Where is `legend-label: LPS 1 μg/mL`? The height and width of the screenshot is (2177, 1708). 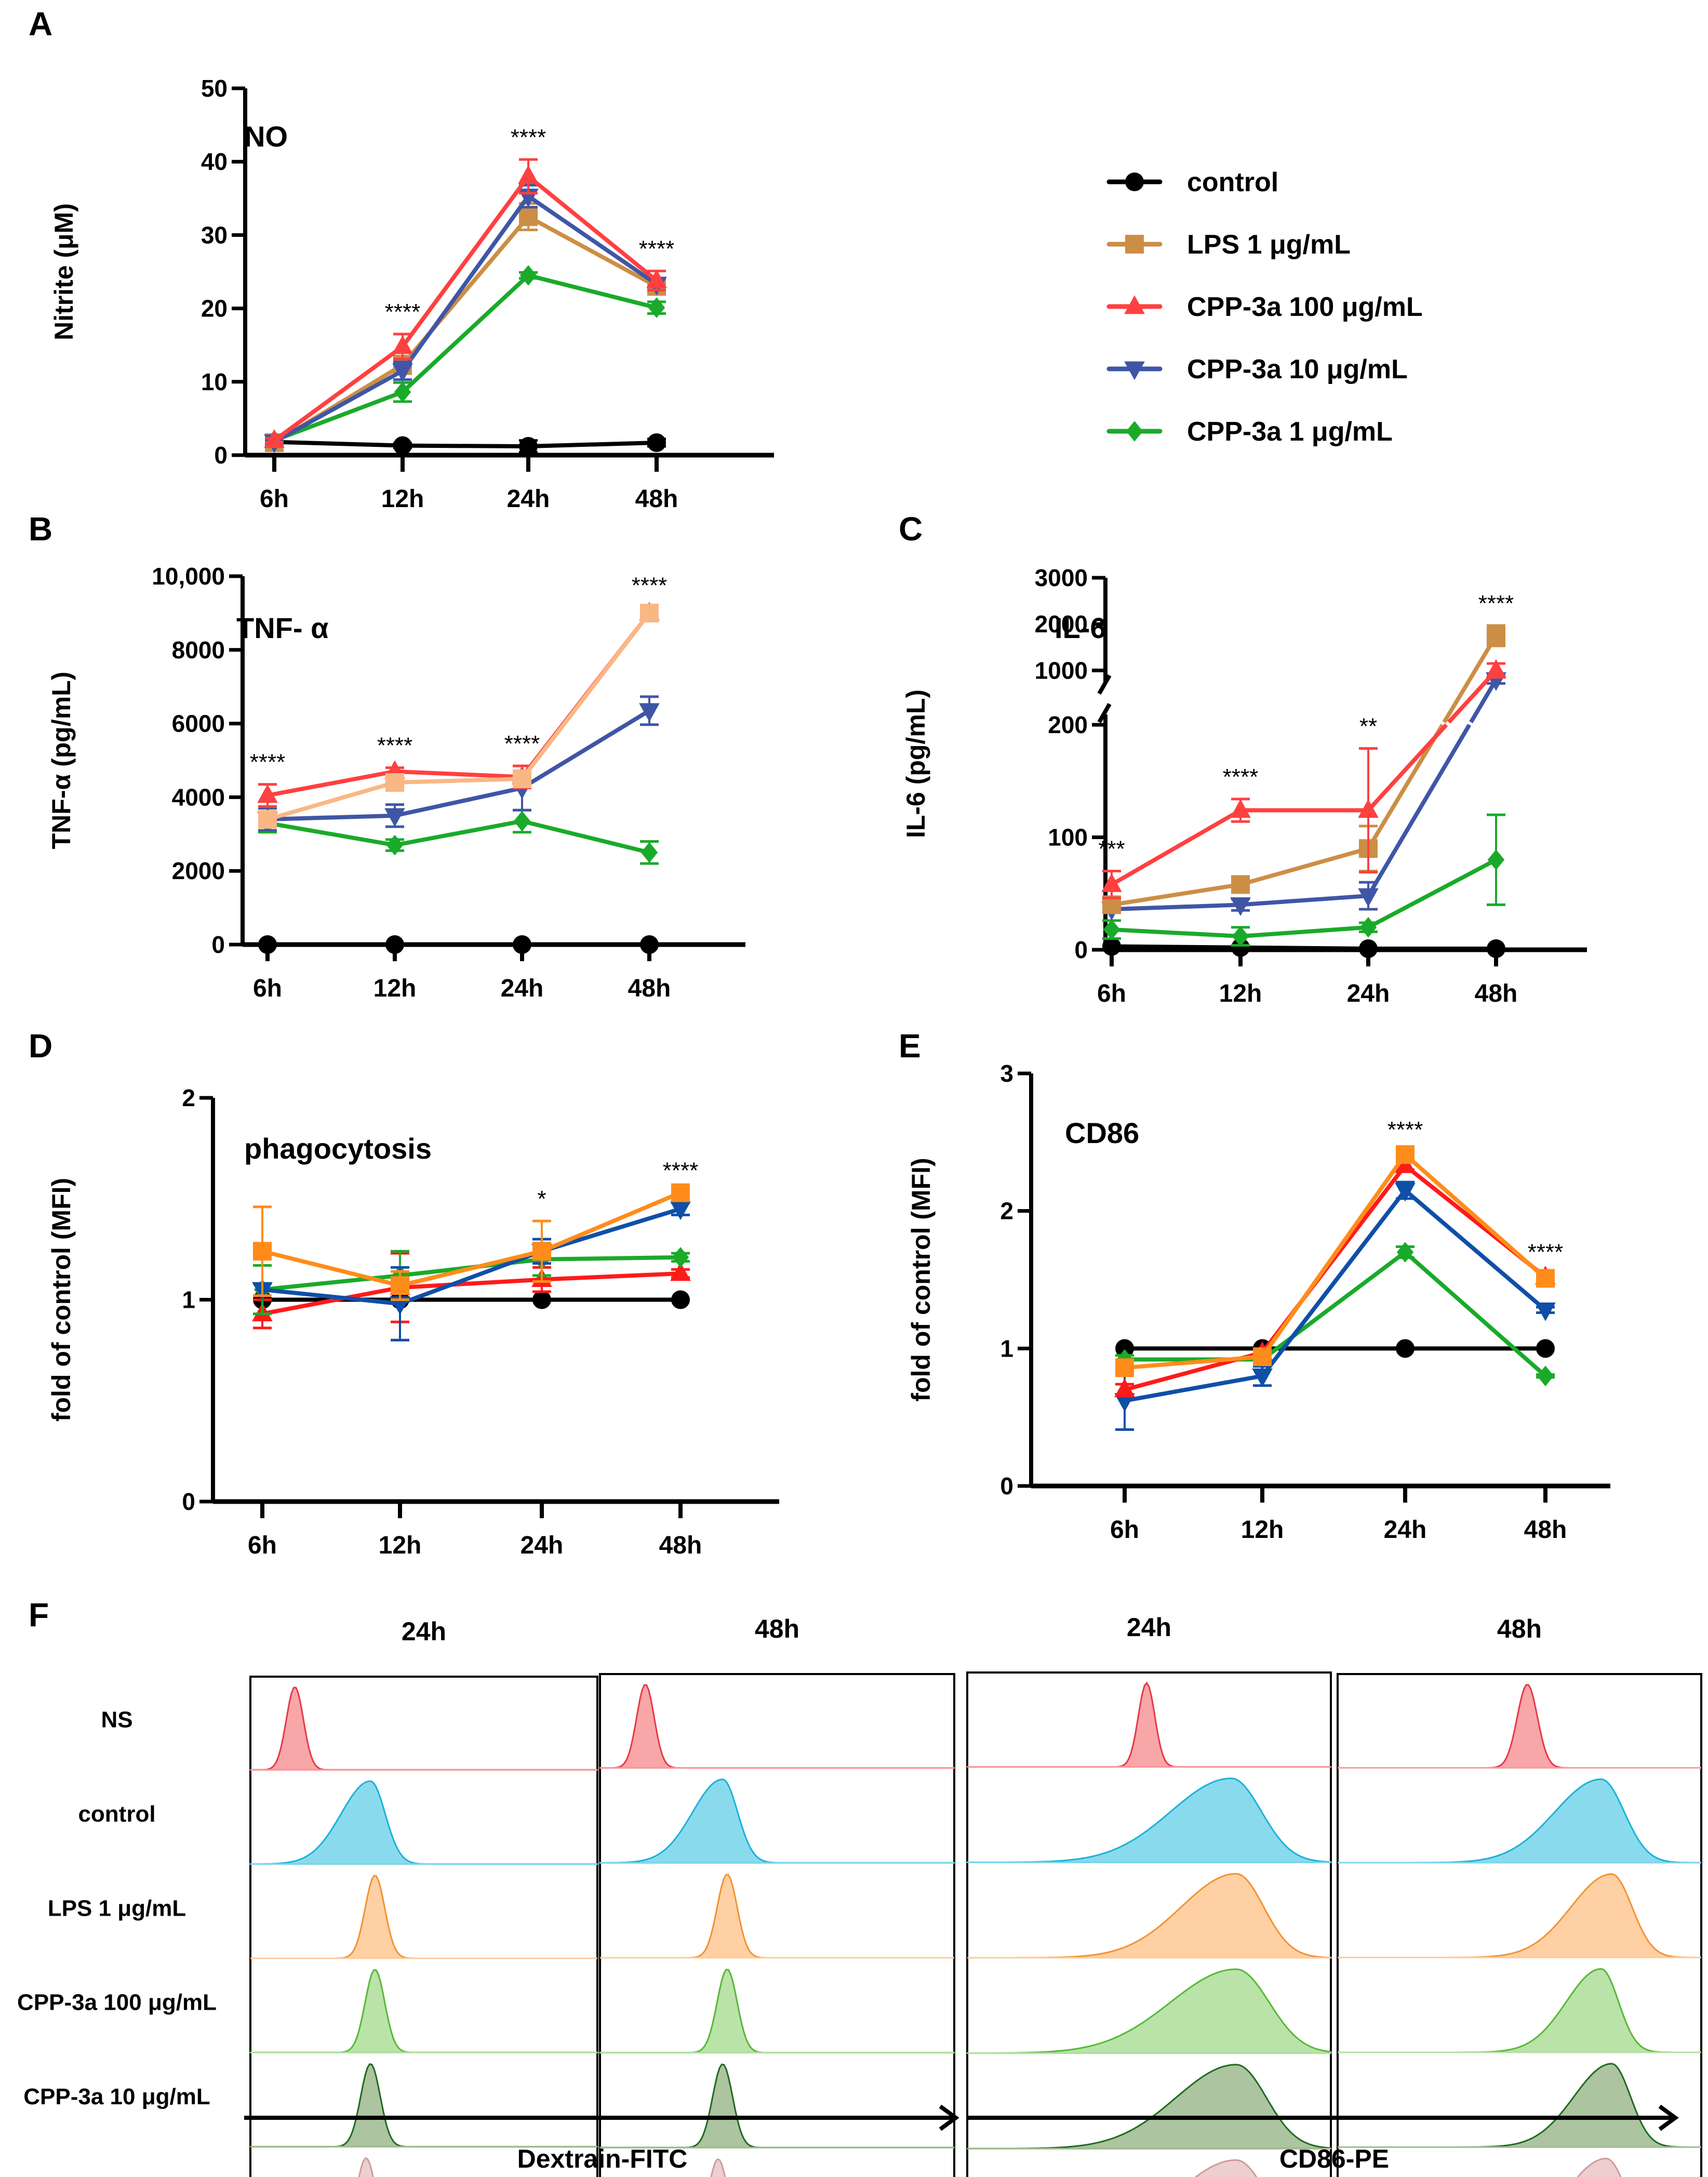 legend-label: LPS 1 μg/mL is located at coordinates (1269, 245).